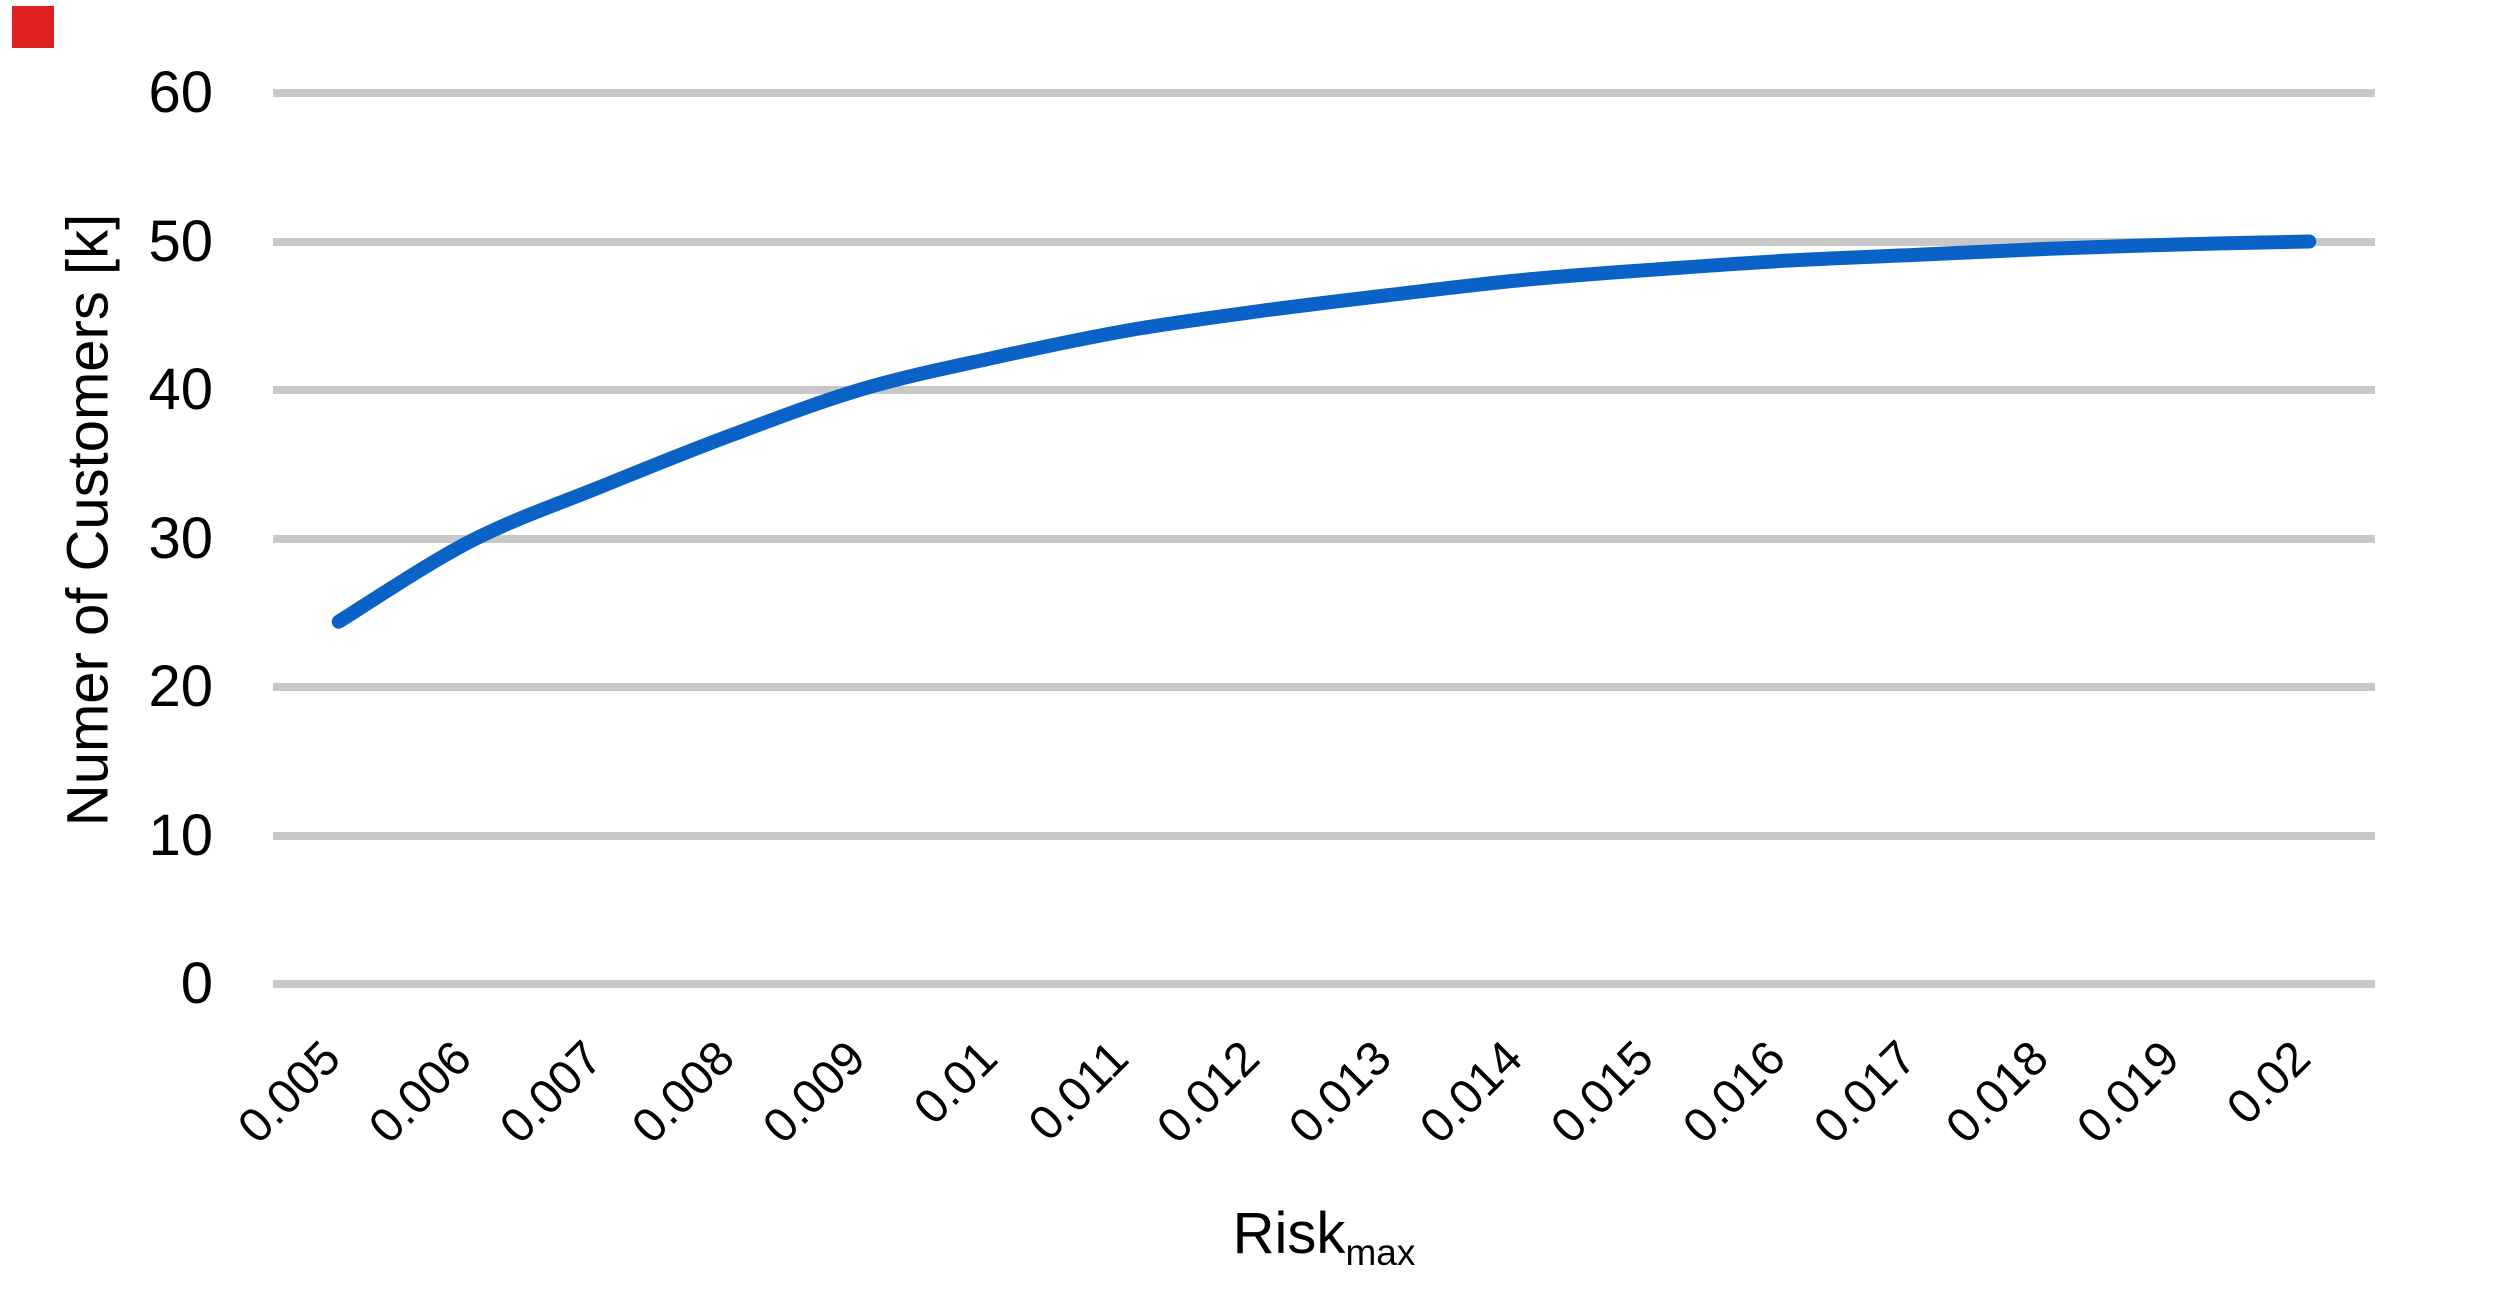 Image resolution: width=2495 pixels, height=1300 pixels. Describe the element at coordinates (180, 686) in the screenshot. I see `y-tick-label-20: 20` at that location.